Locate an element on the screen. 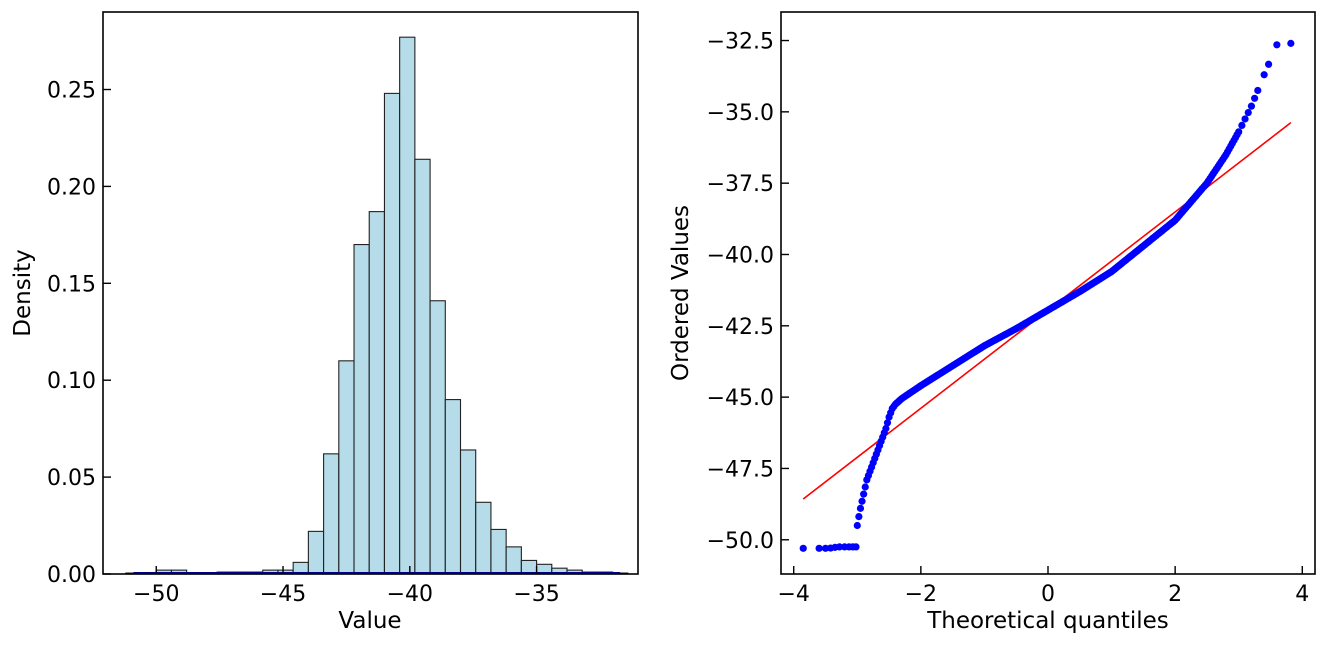 The height and width of the screenshot is (646, 1328). qq-x-ticks: −4 −2 0 2 4 is located at coordinates (1043, 586).